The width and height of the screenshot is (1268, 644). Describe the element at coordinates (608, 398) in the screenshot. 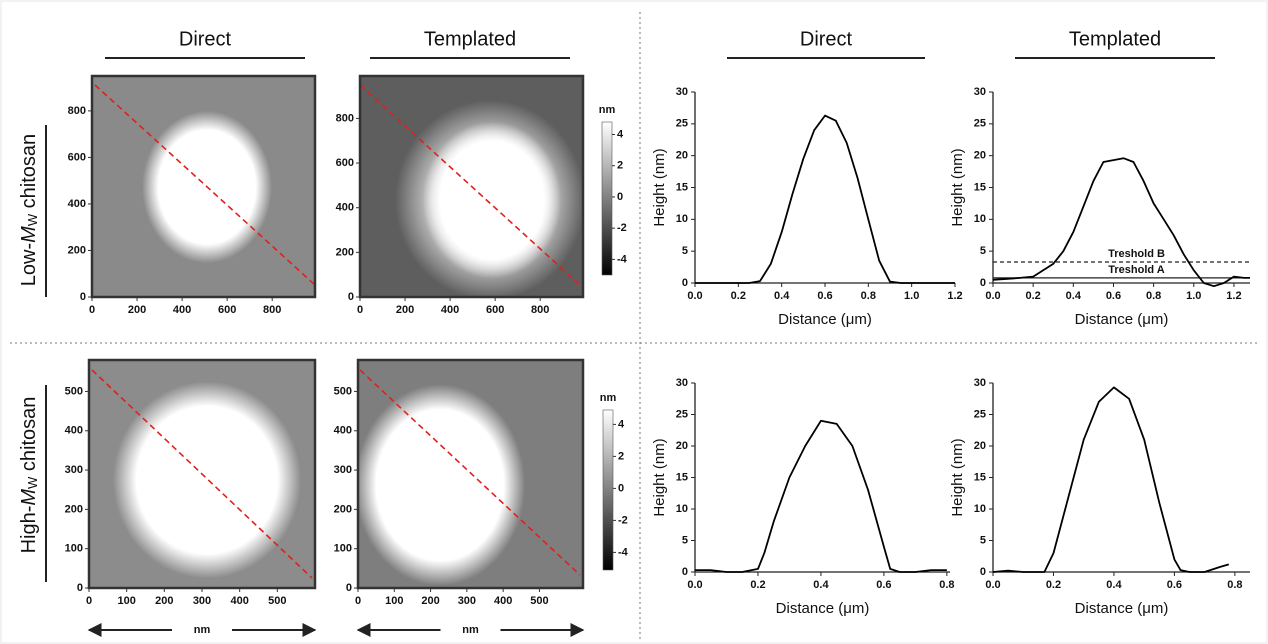

I see `colorbar-label: nm` at that location.